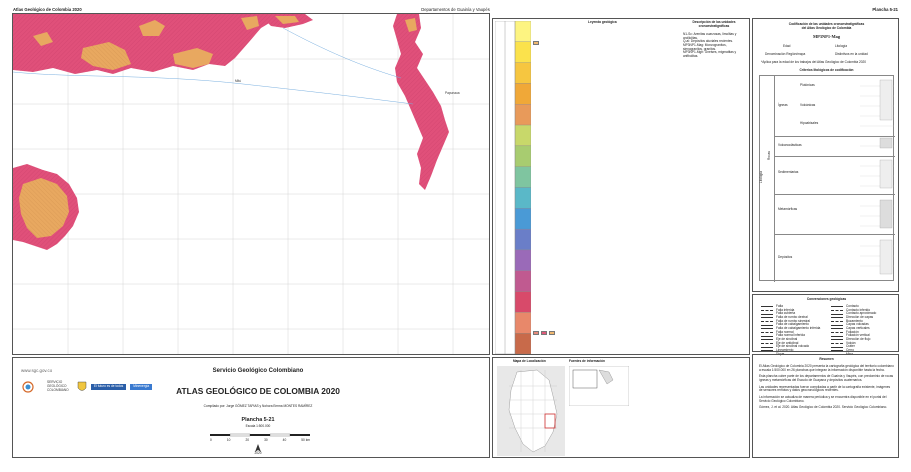 The width and height of the screenshot is (911, 472). What do you see at coordinates (790, 145) in the screenshot?
I see `group-volcanoclasticas: Volcanoclásticas` at bounding box center [790, 145].